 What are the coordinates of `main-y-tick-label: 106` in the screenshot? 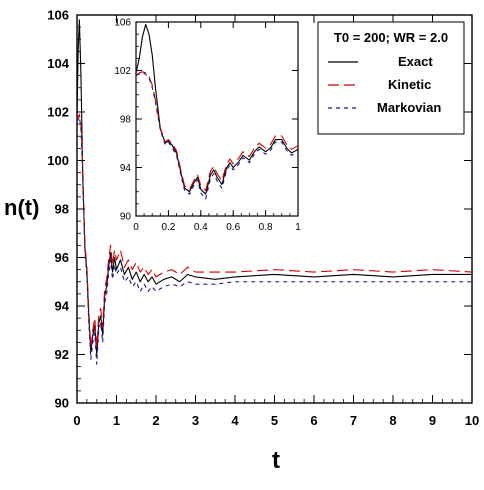 It's located at (58, 15).